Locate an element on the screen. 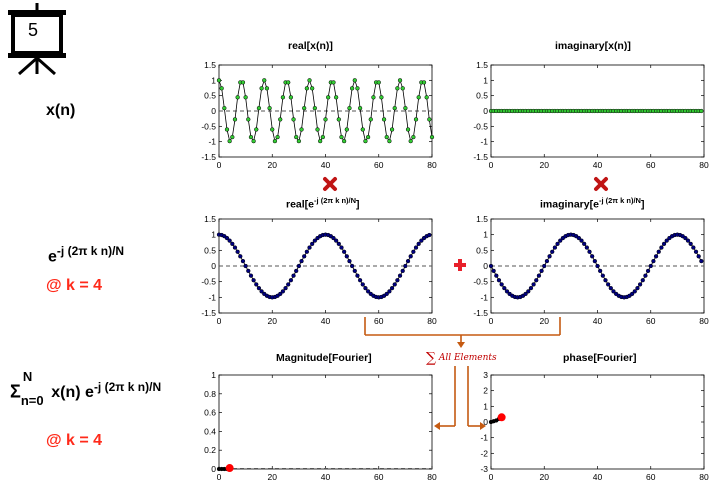 This screenshot has width=713, height=489. title-imag-kernel-b: ] is located at coordinates (642, 204).